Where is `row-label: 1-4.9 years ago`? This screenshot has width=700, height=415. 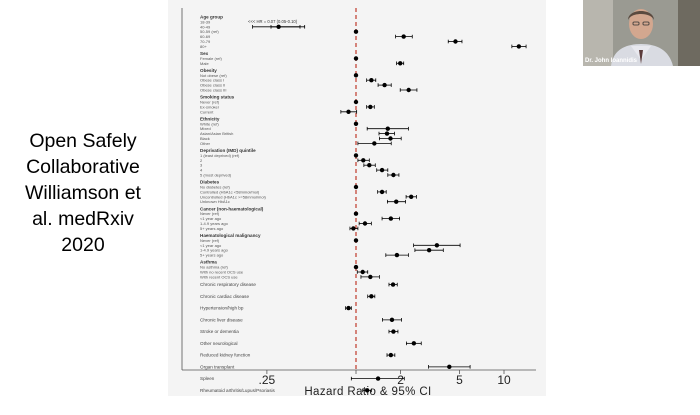
row-label: 1-4.9 years ago is located at coordinates (214, 223).